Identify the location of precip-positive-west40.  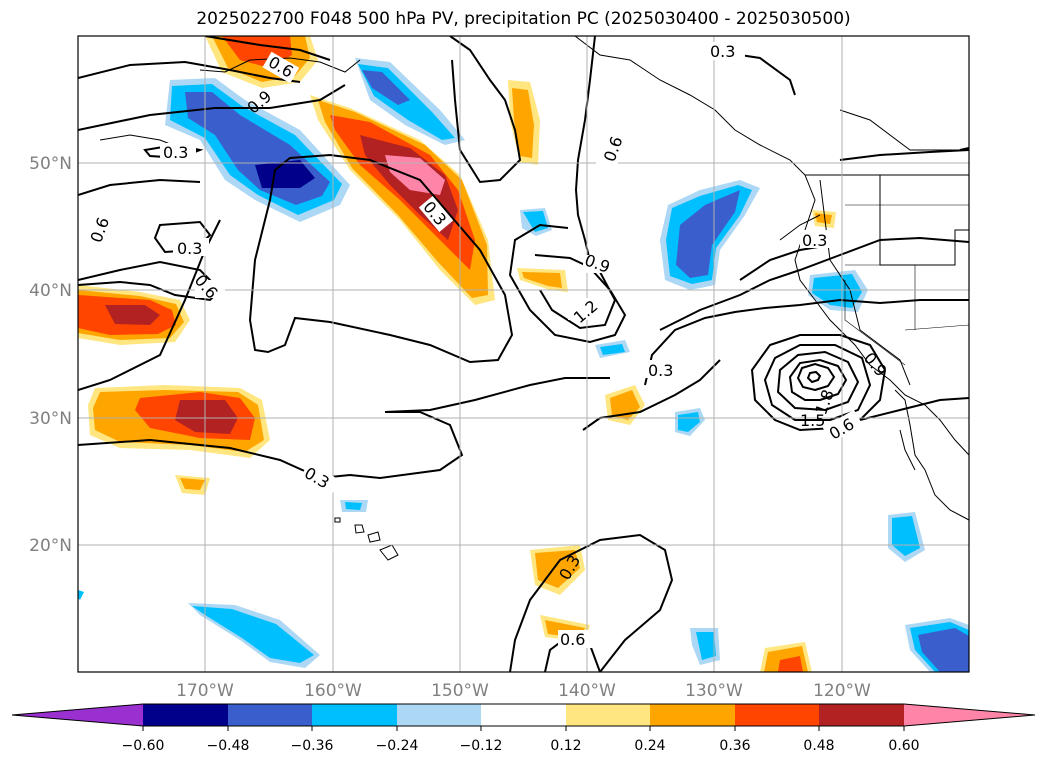
(134, 315).